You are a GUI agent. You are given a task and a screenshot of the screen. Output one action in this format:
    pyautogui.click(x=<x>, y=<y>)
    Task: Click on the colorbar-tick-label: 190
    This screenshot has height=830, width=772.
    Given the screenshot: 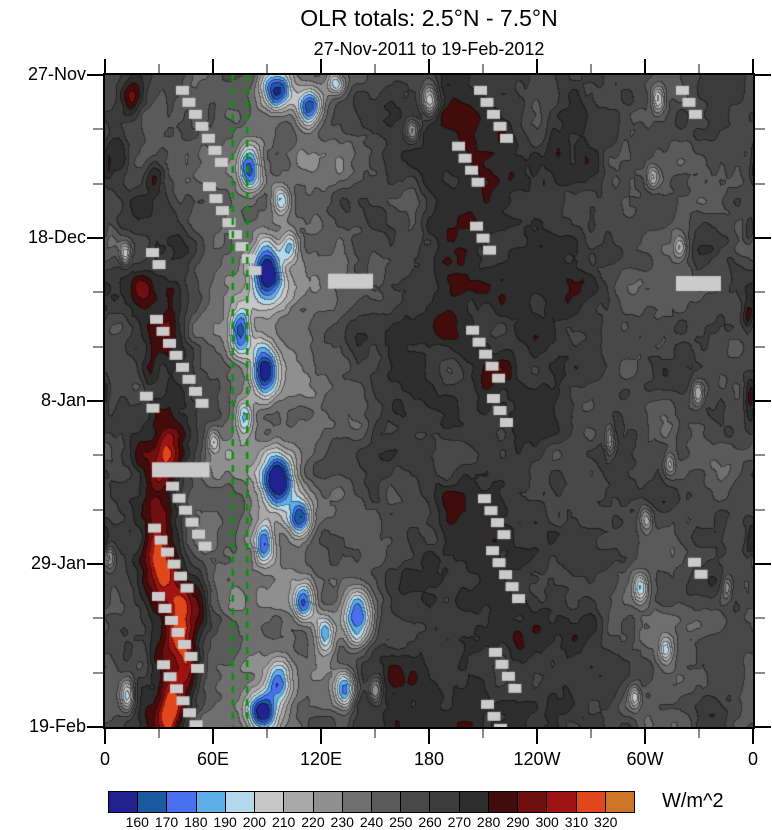 What is the action you would take?
    pyautogui.click(x=225, y=822)
    